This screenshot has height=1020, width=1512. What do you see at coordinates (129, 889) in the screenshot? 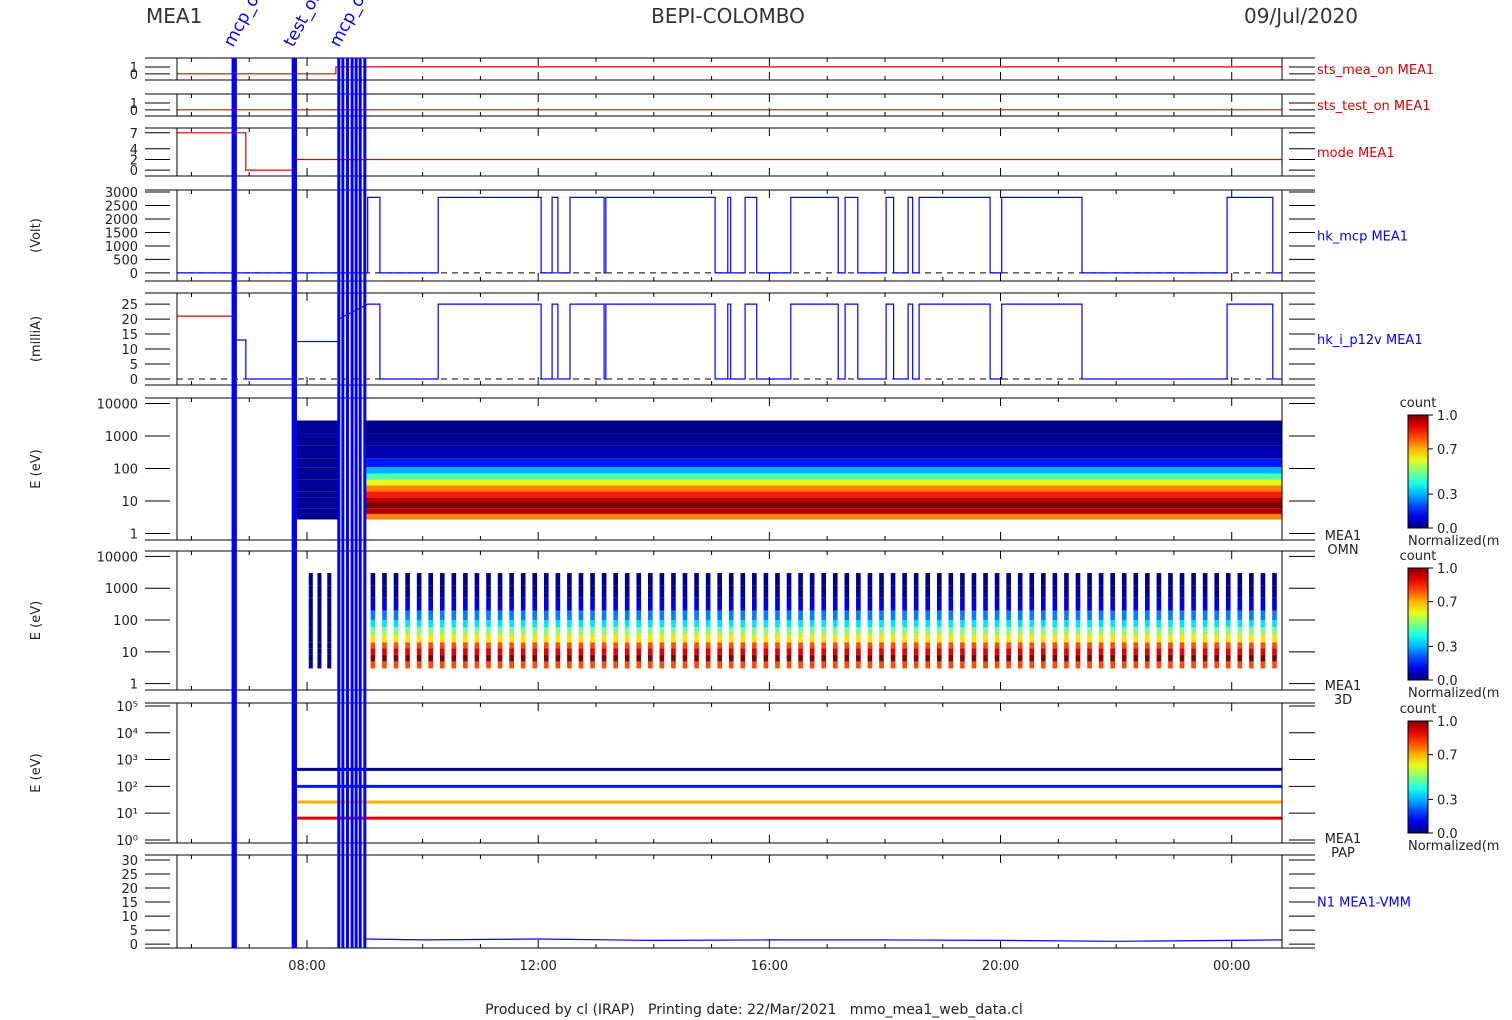
I see `y-tick-label: 20` at bounding box center [129, 889].